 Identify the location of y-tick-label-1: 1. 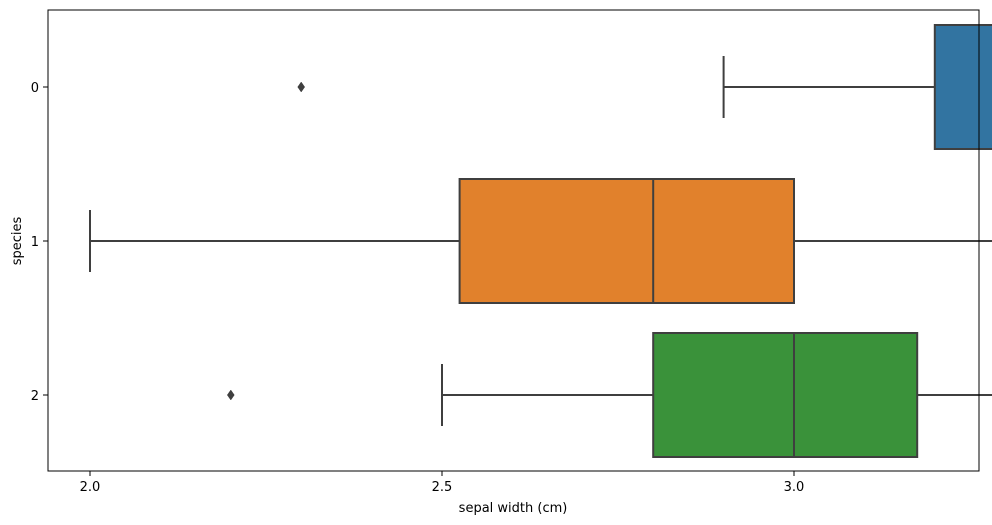
(35, 242).